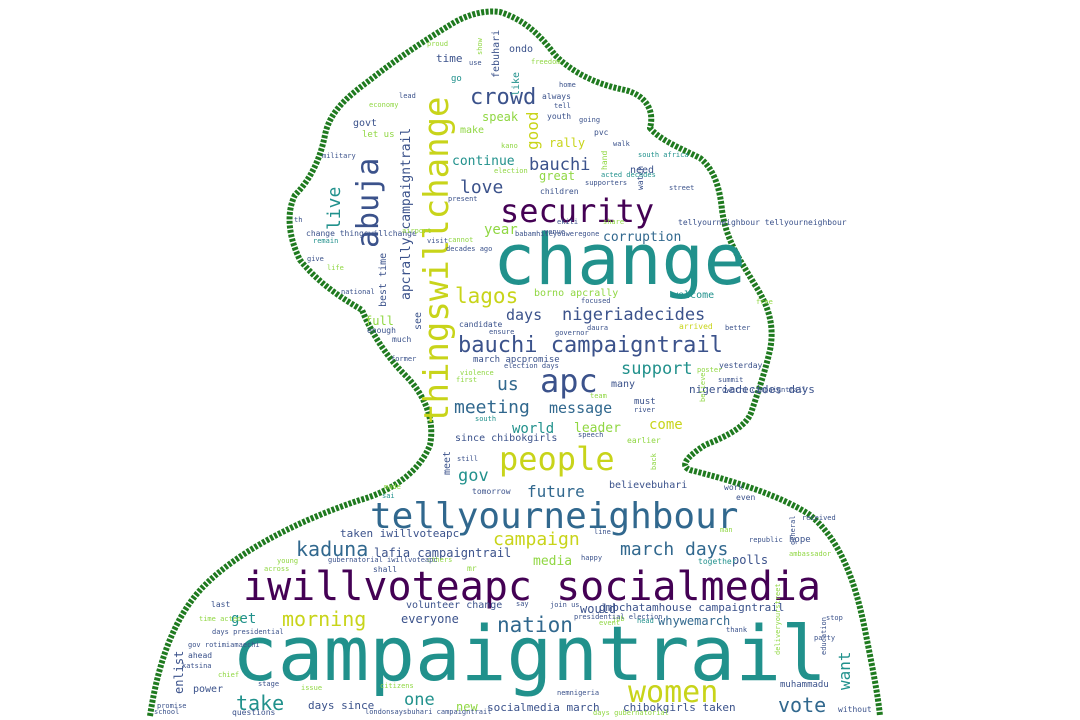 This screenshot has width=1080, height=720. Describe the element at coordinates (298, 220) in the screenshot. I see `cloud-word: th` at that location.